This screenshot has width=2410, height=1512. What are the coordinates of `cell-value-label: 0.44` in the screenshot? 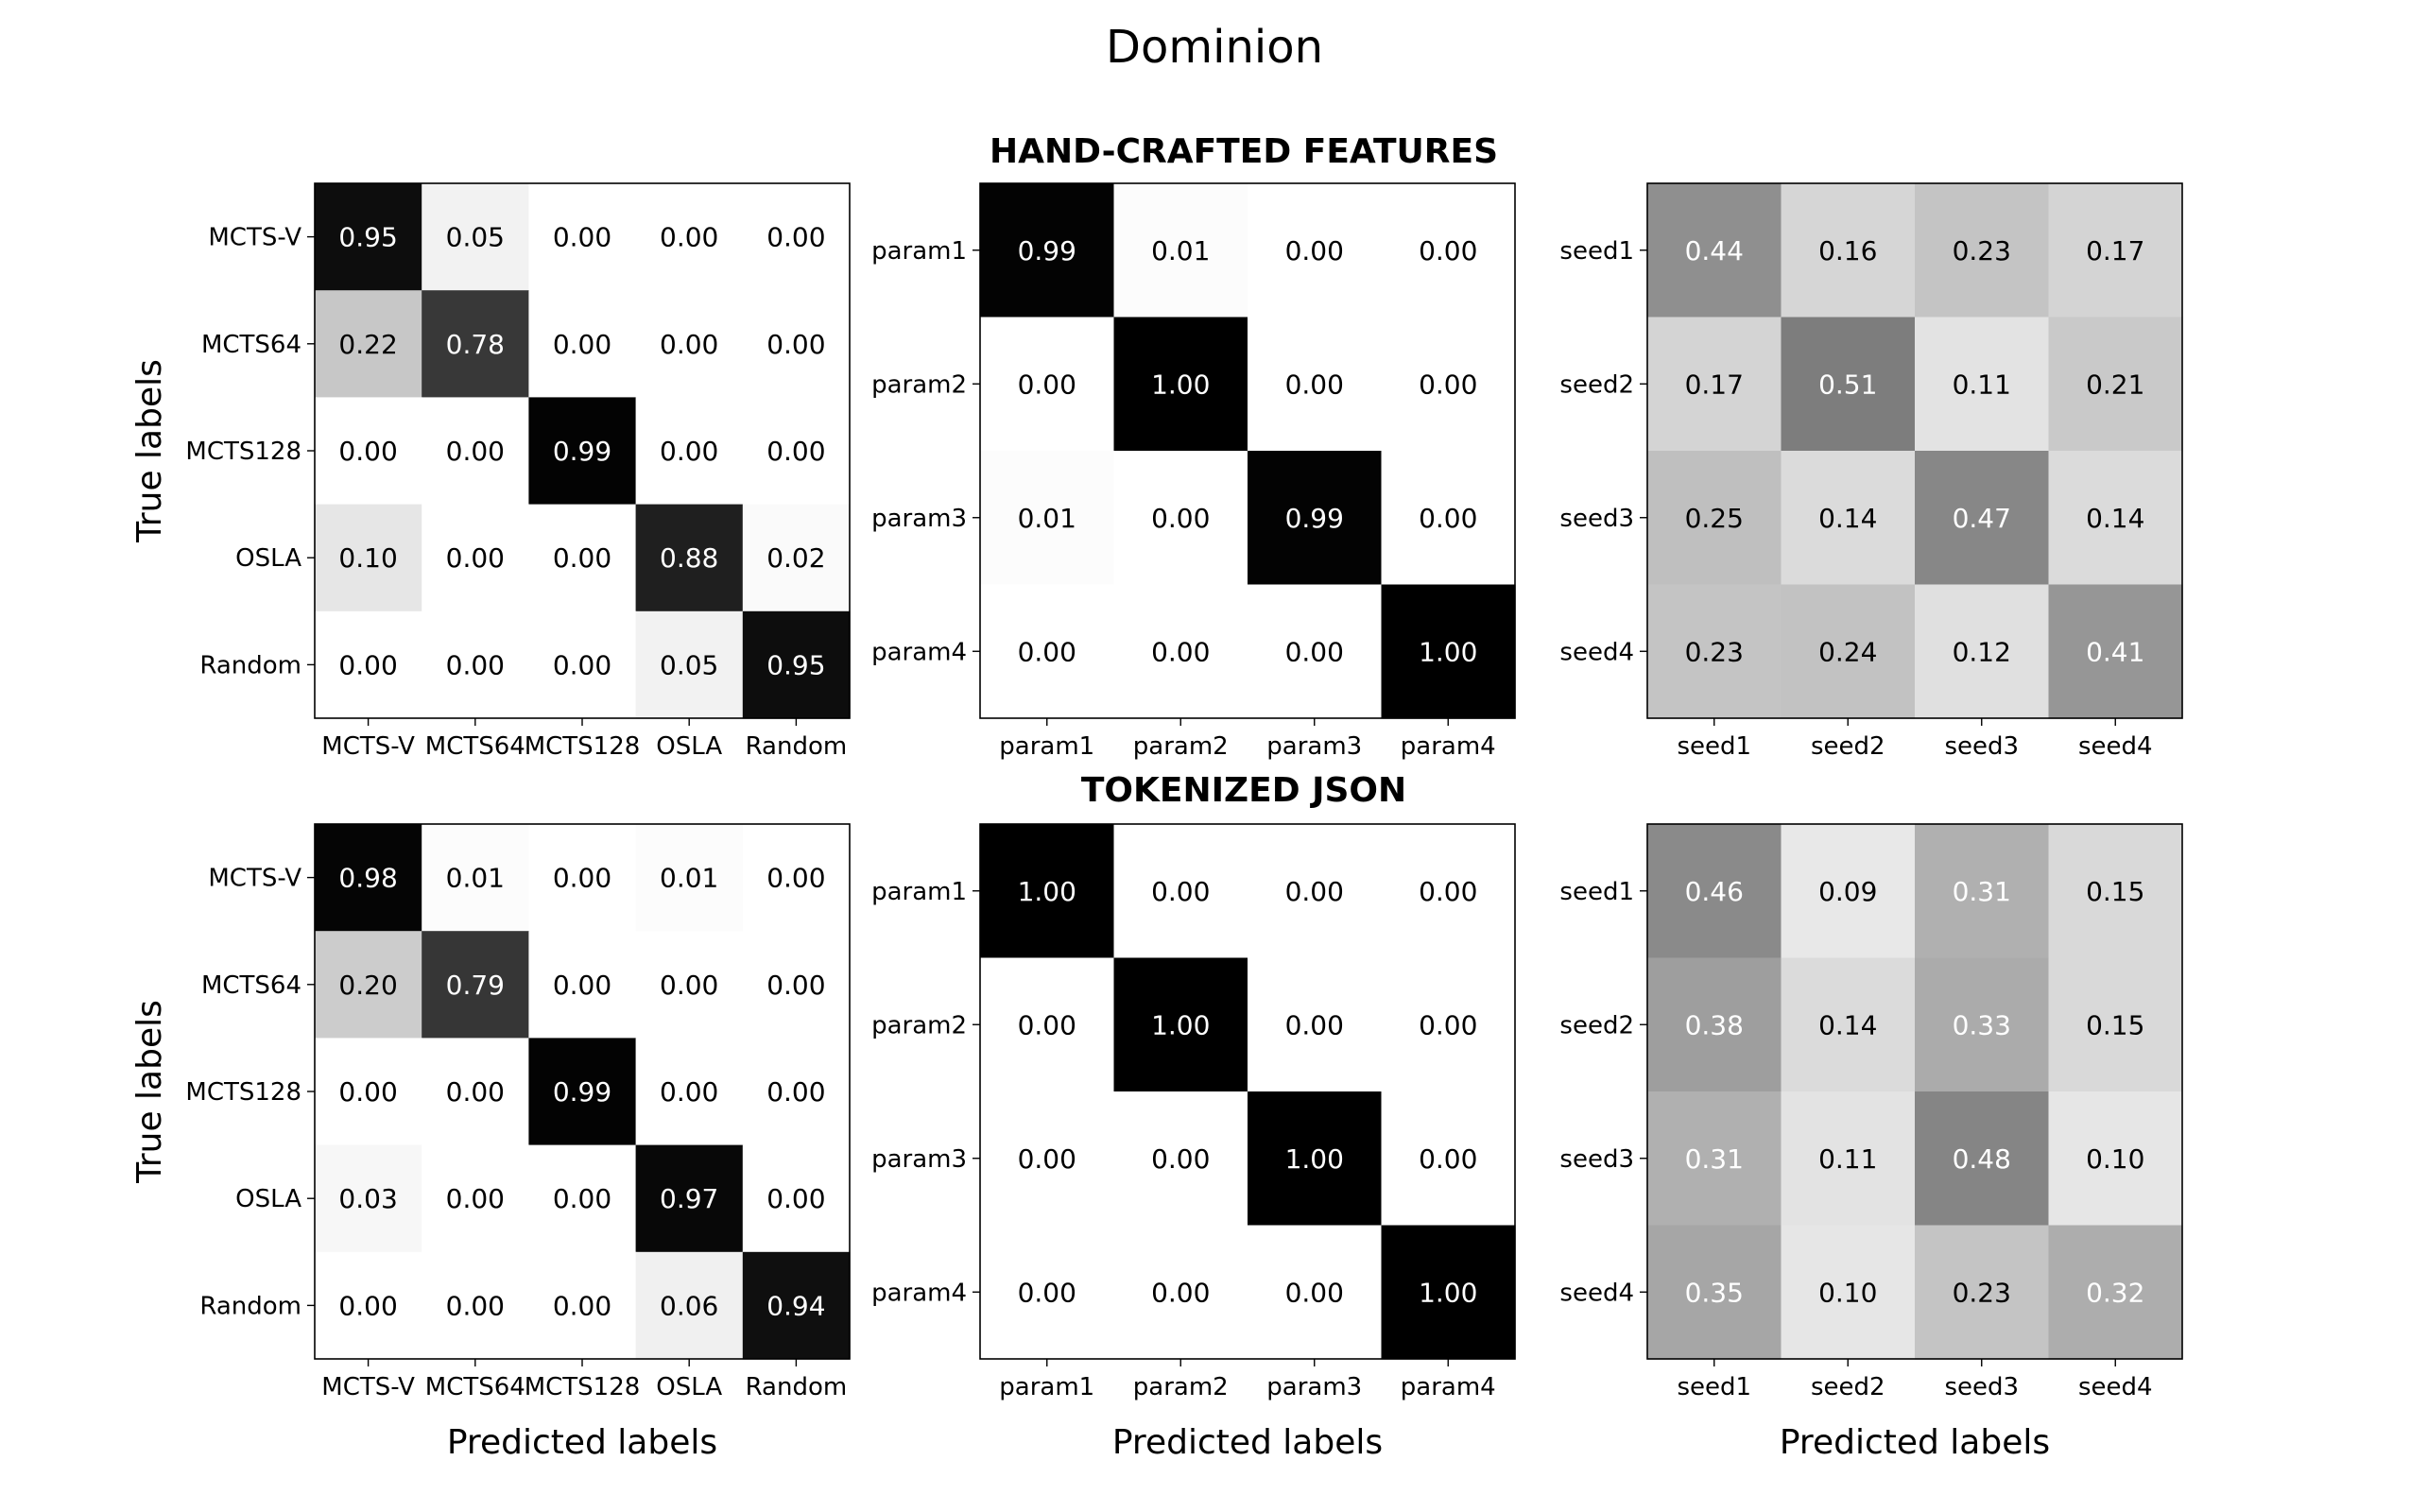 It's located at (1714, 250).